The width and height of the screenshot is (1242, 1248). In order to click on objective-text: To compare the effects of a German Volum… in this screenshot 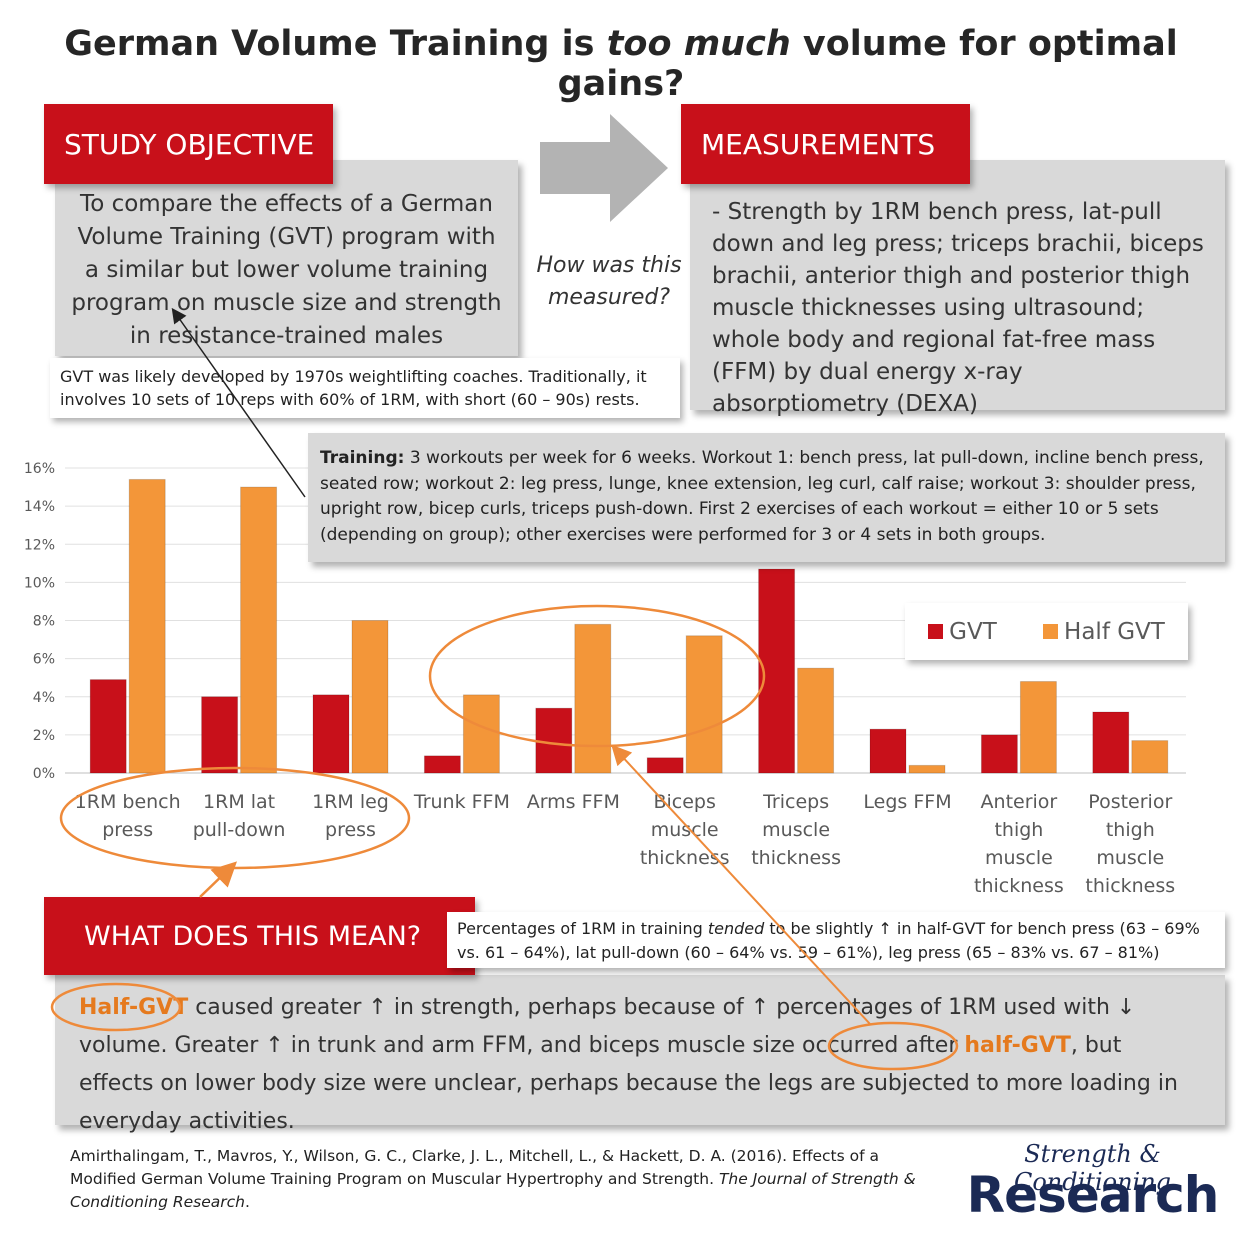, I will do `click(286, 270)`.